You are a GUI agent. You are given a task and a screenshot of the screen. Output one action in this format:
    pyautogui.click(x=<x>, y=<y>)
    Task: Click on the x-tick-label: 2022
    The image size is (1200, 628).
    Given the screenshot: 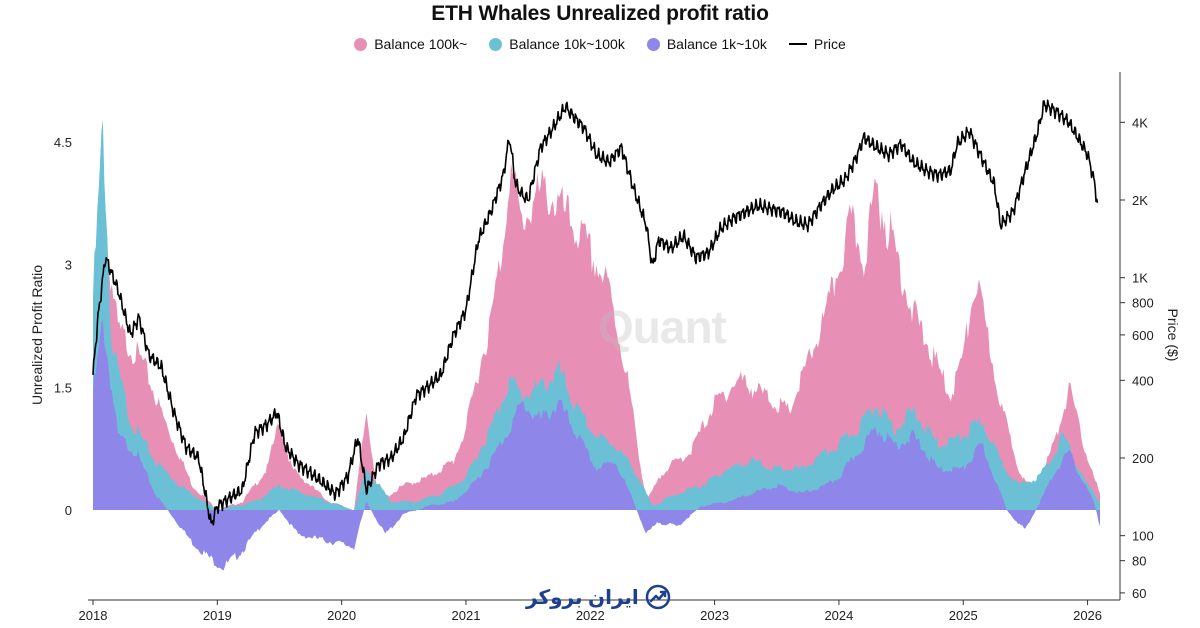 What is the action you would take?
    pyautogui.click(x=590, y=615)
    